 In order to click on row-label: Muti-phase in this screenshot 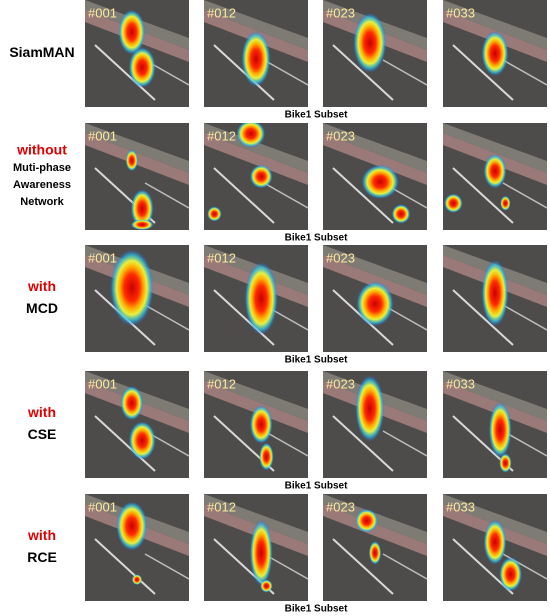, I will do `click(42, 168)`.